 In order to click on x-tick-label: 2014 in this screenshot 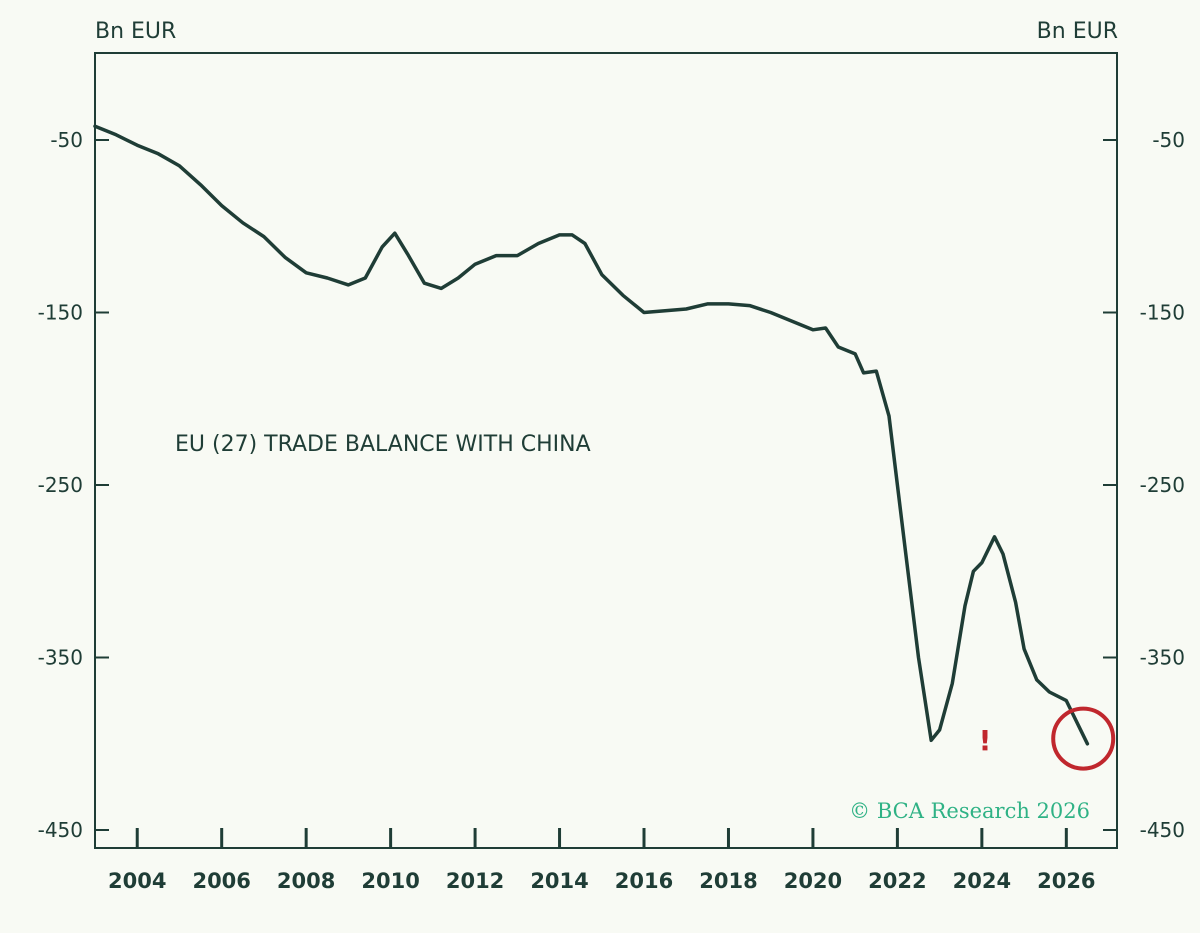, I will do `click(559, 881)`.